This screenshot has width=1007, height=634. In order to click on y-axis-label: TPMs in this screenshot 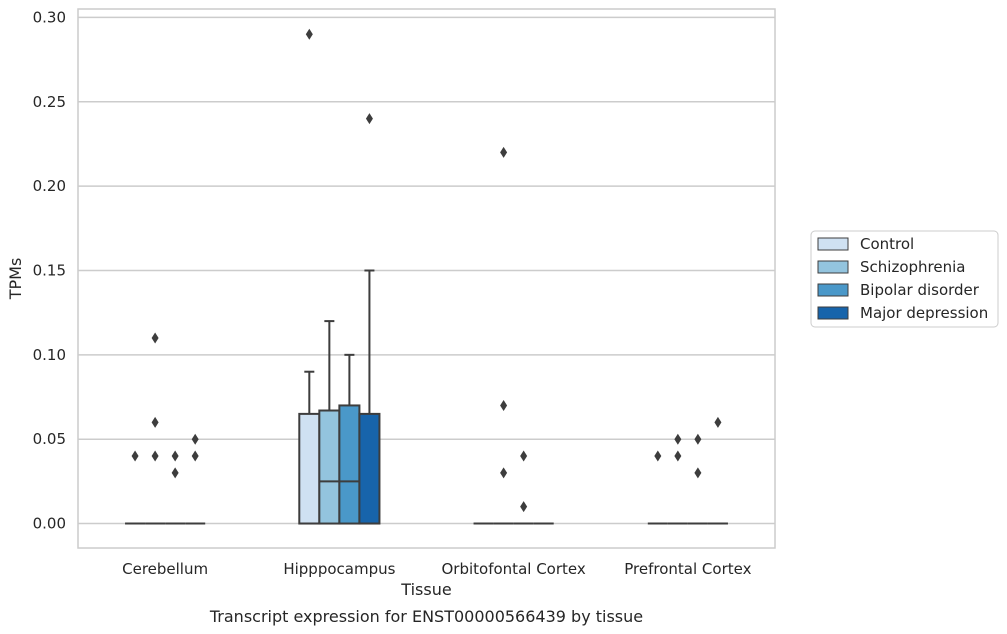, I will do `click(15, 279)`.